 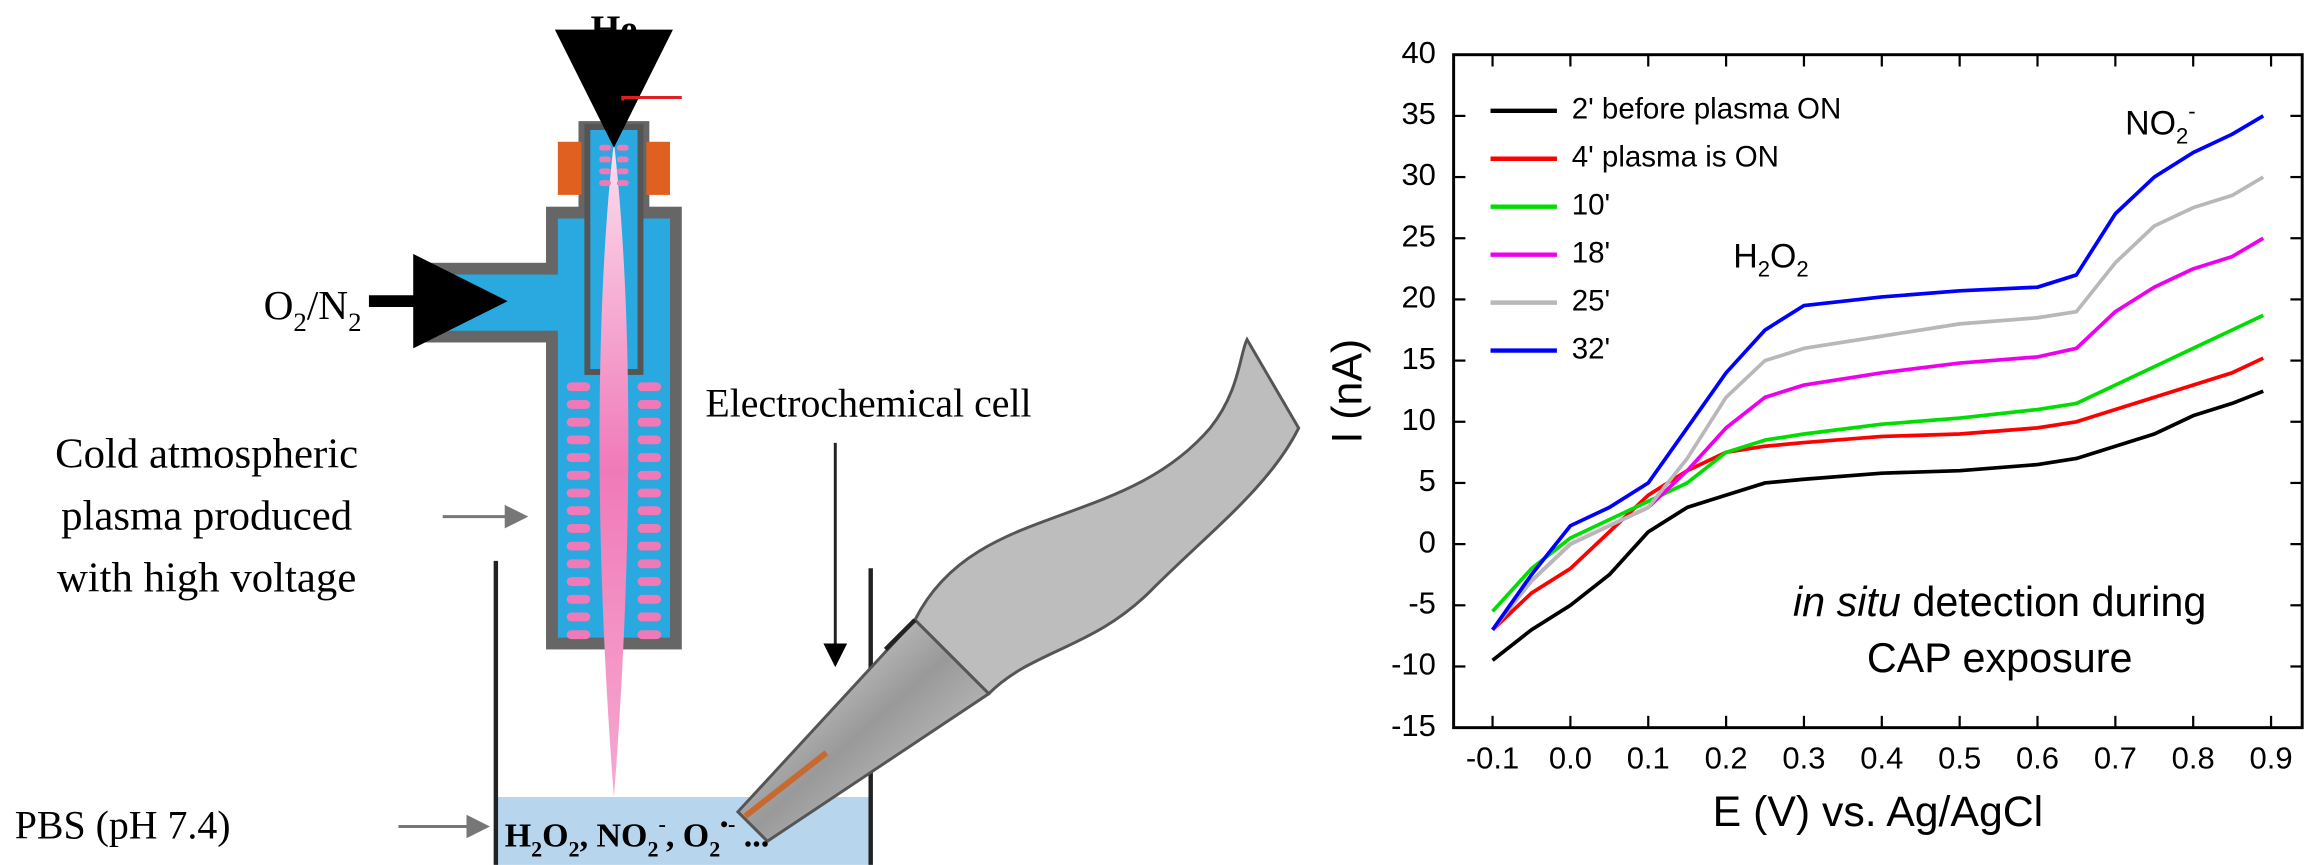 I want to click on x-tick-label: 0.2, so click(x=1726, y=757).